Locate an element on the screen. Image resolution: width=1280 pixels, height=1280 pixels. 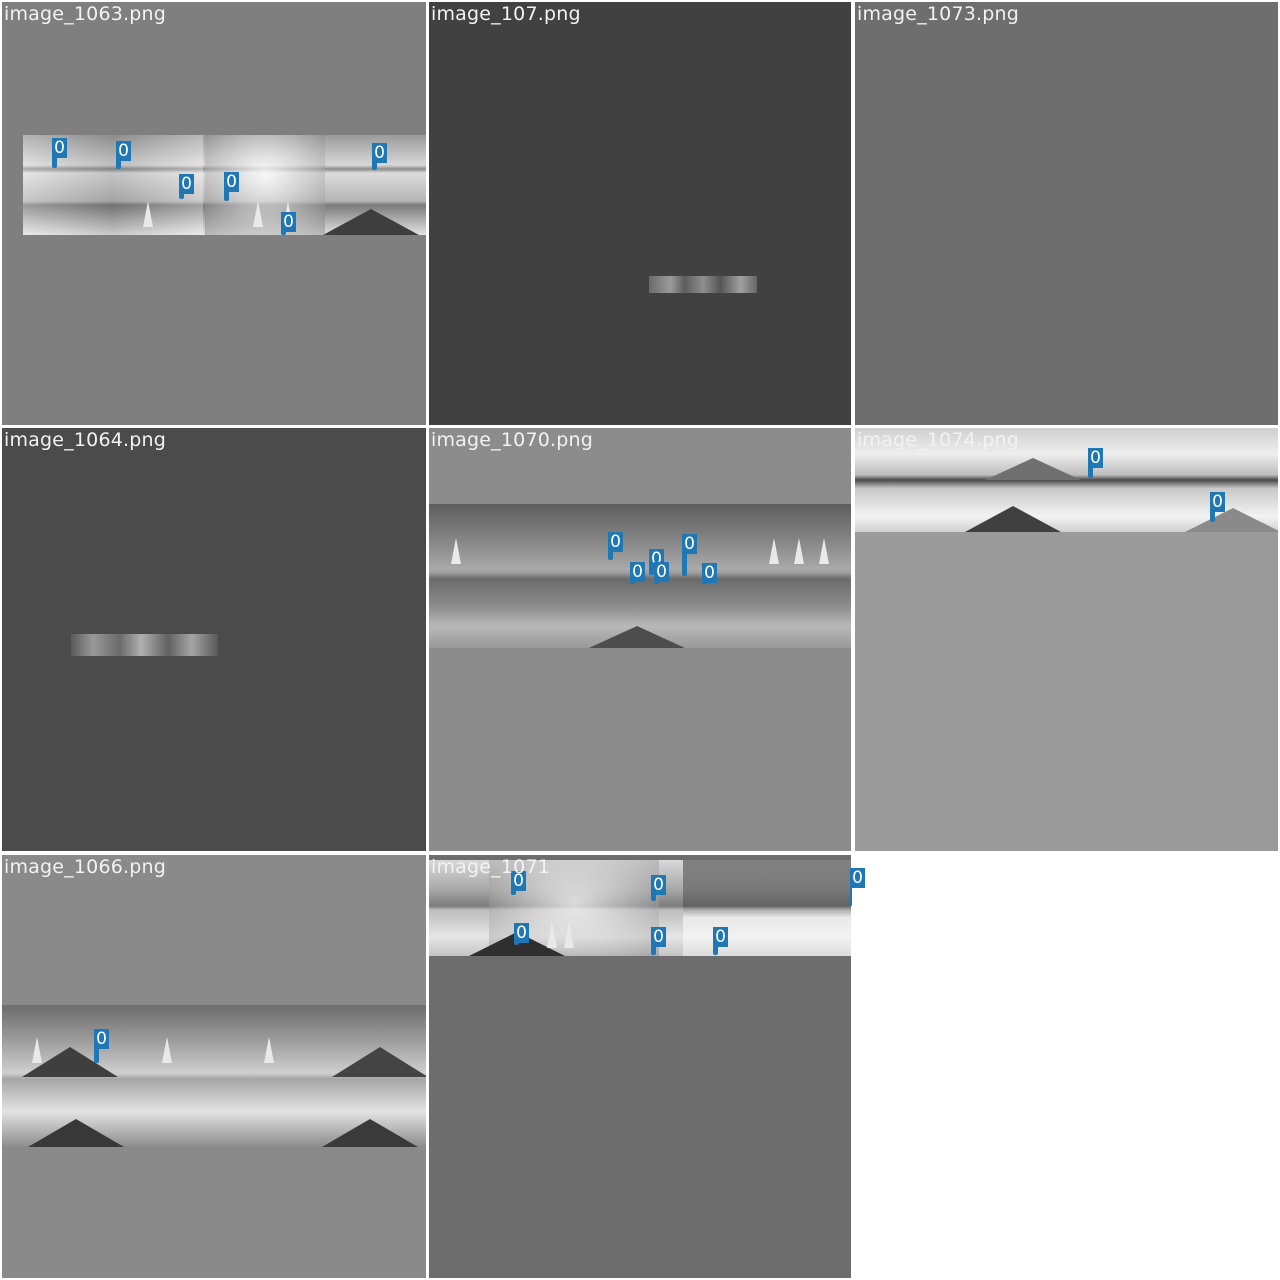
mosaic-tile-1: image_1063.png 0 0 0 0 0 0 is located at coordinates (214, 213).